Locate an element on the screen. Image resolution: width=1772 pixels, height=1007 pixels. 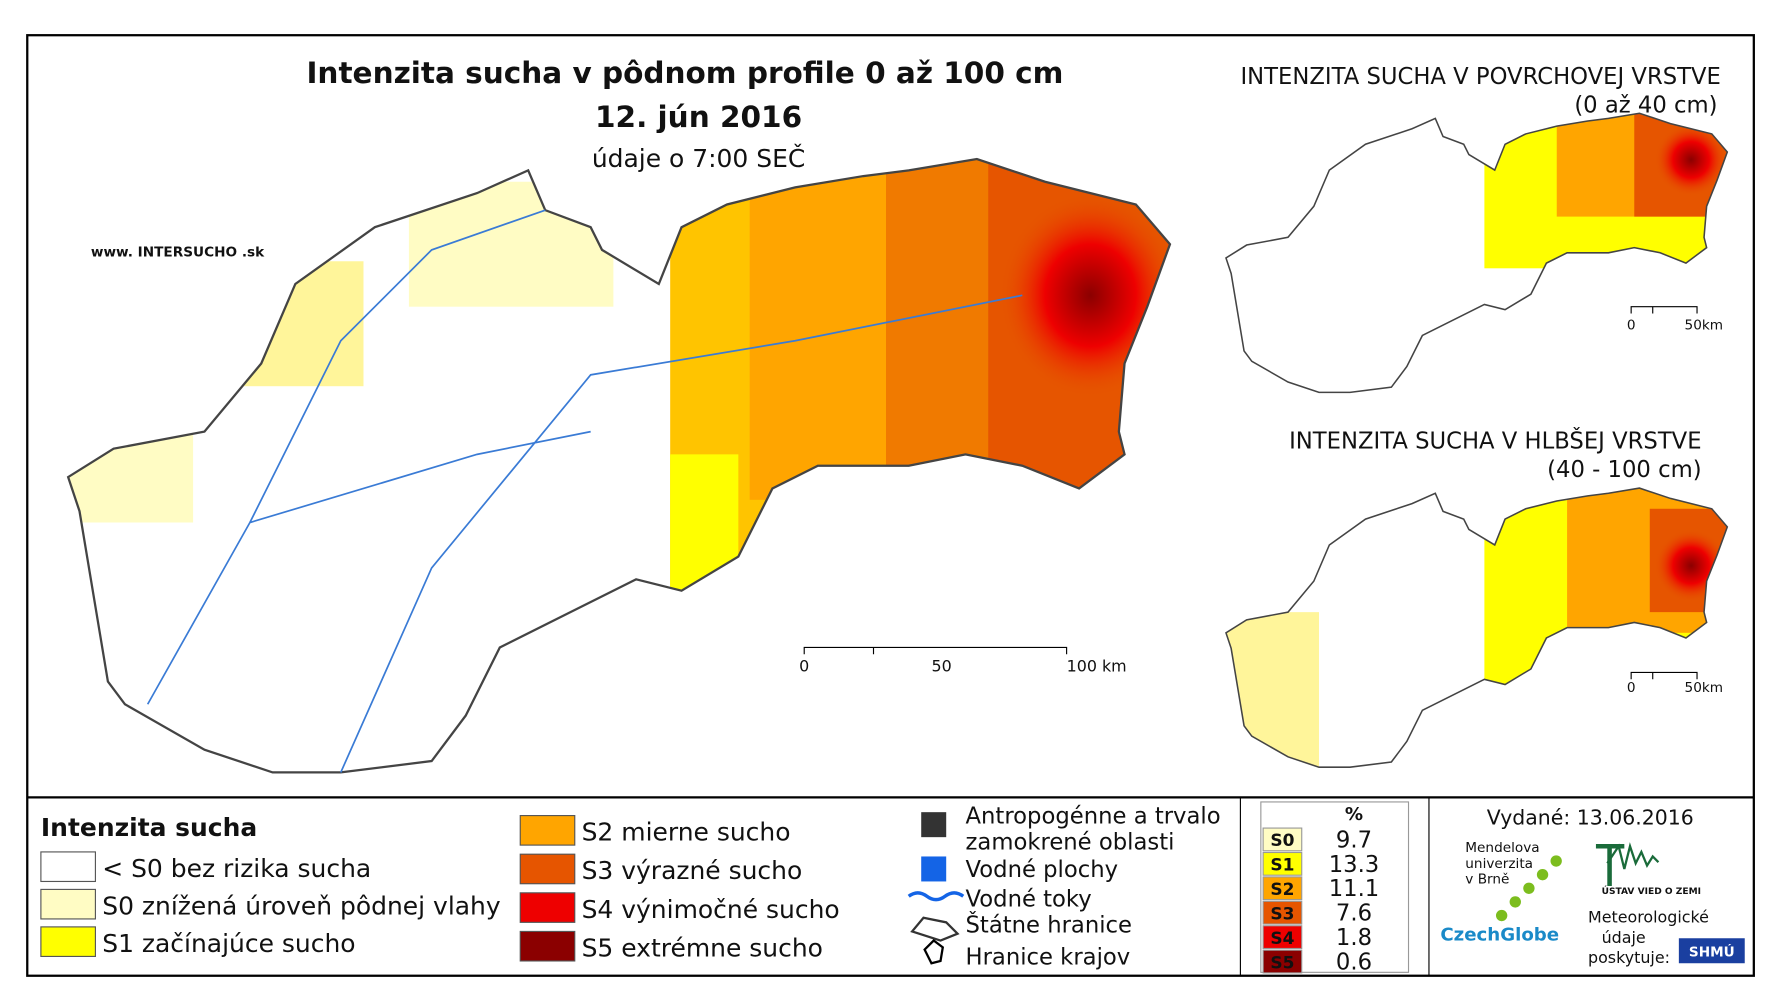
legend-label: S5 extrémne sucho is located at coordinates (702, 947).